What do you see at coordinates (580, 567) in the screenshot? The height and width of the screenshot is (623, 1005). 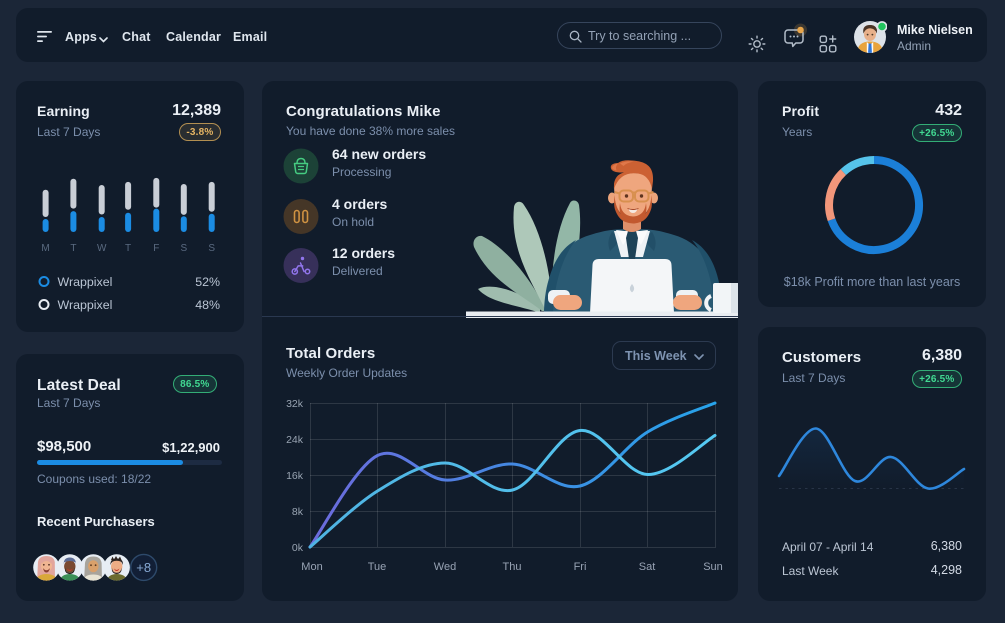 I see `svg-text: Fri` at bounding box center [580, 567].